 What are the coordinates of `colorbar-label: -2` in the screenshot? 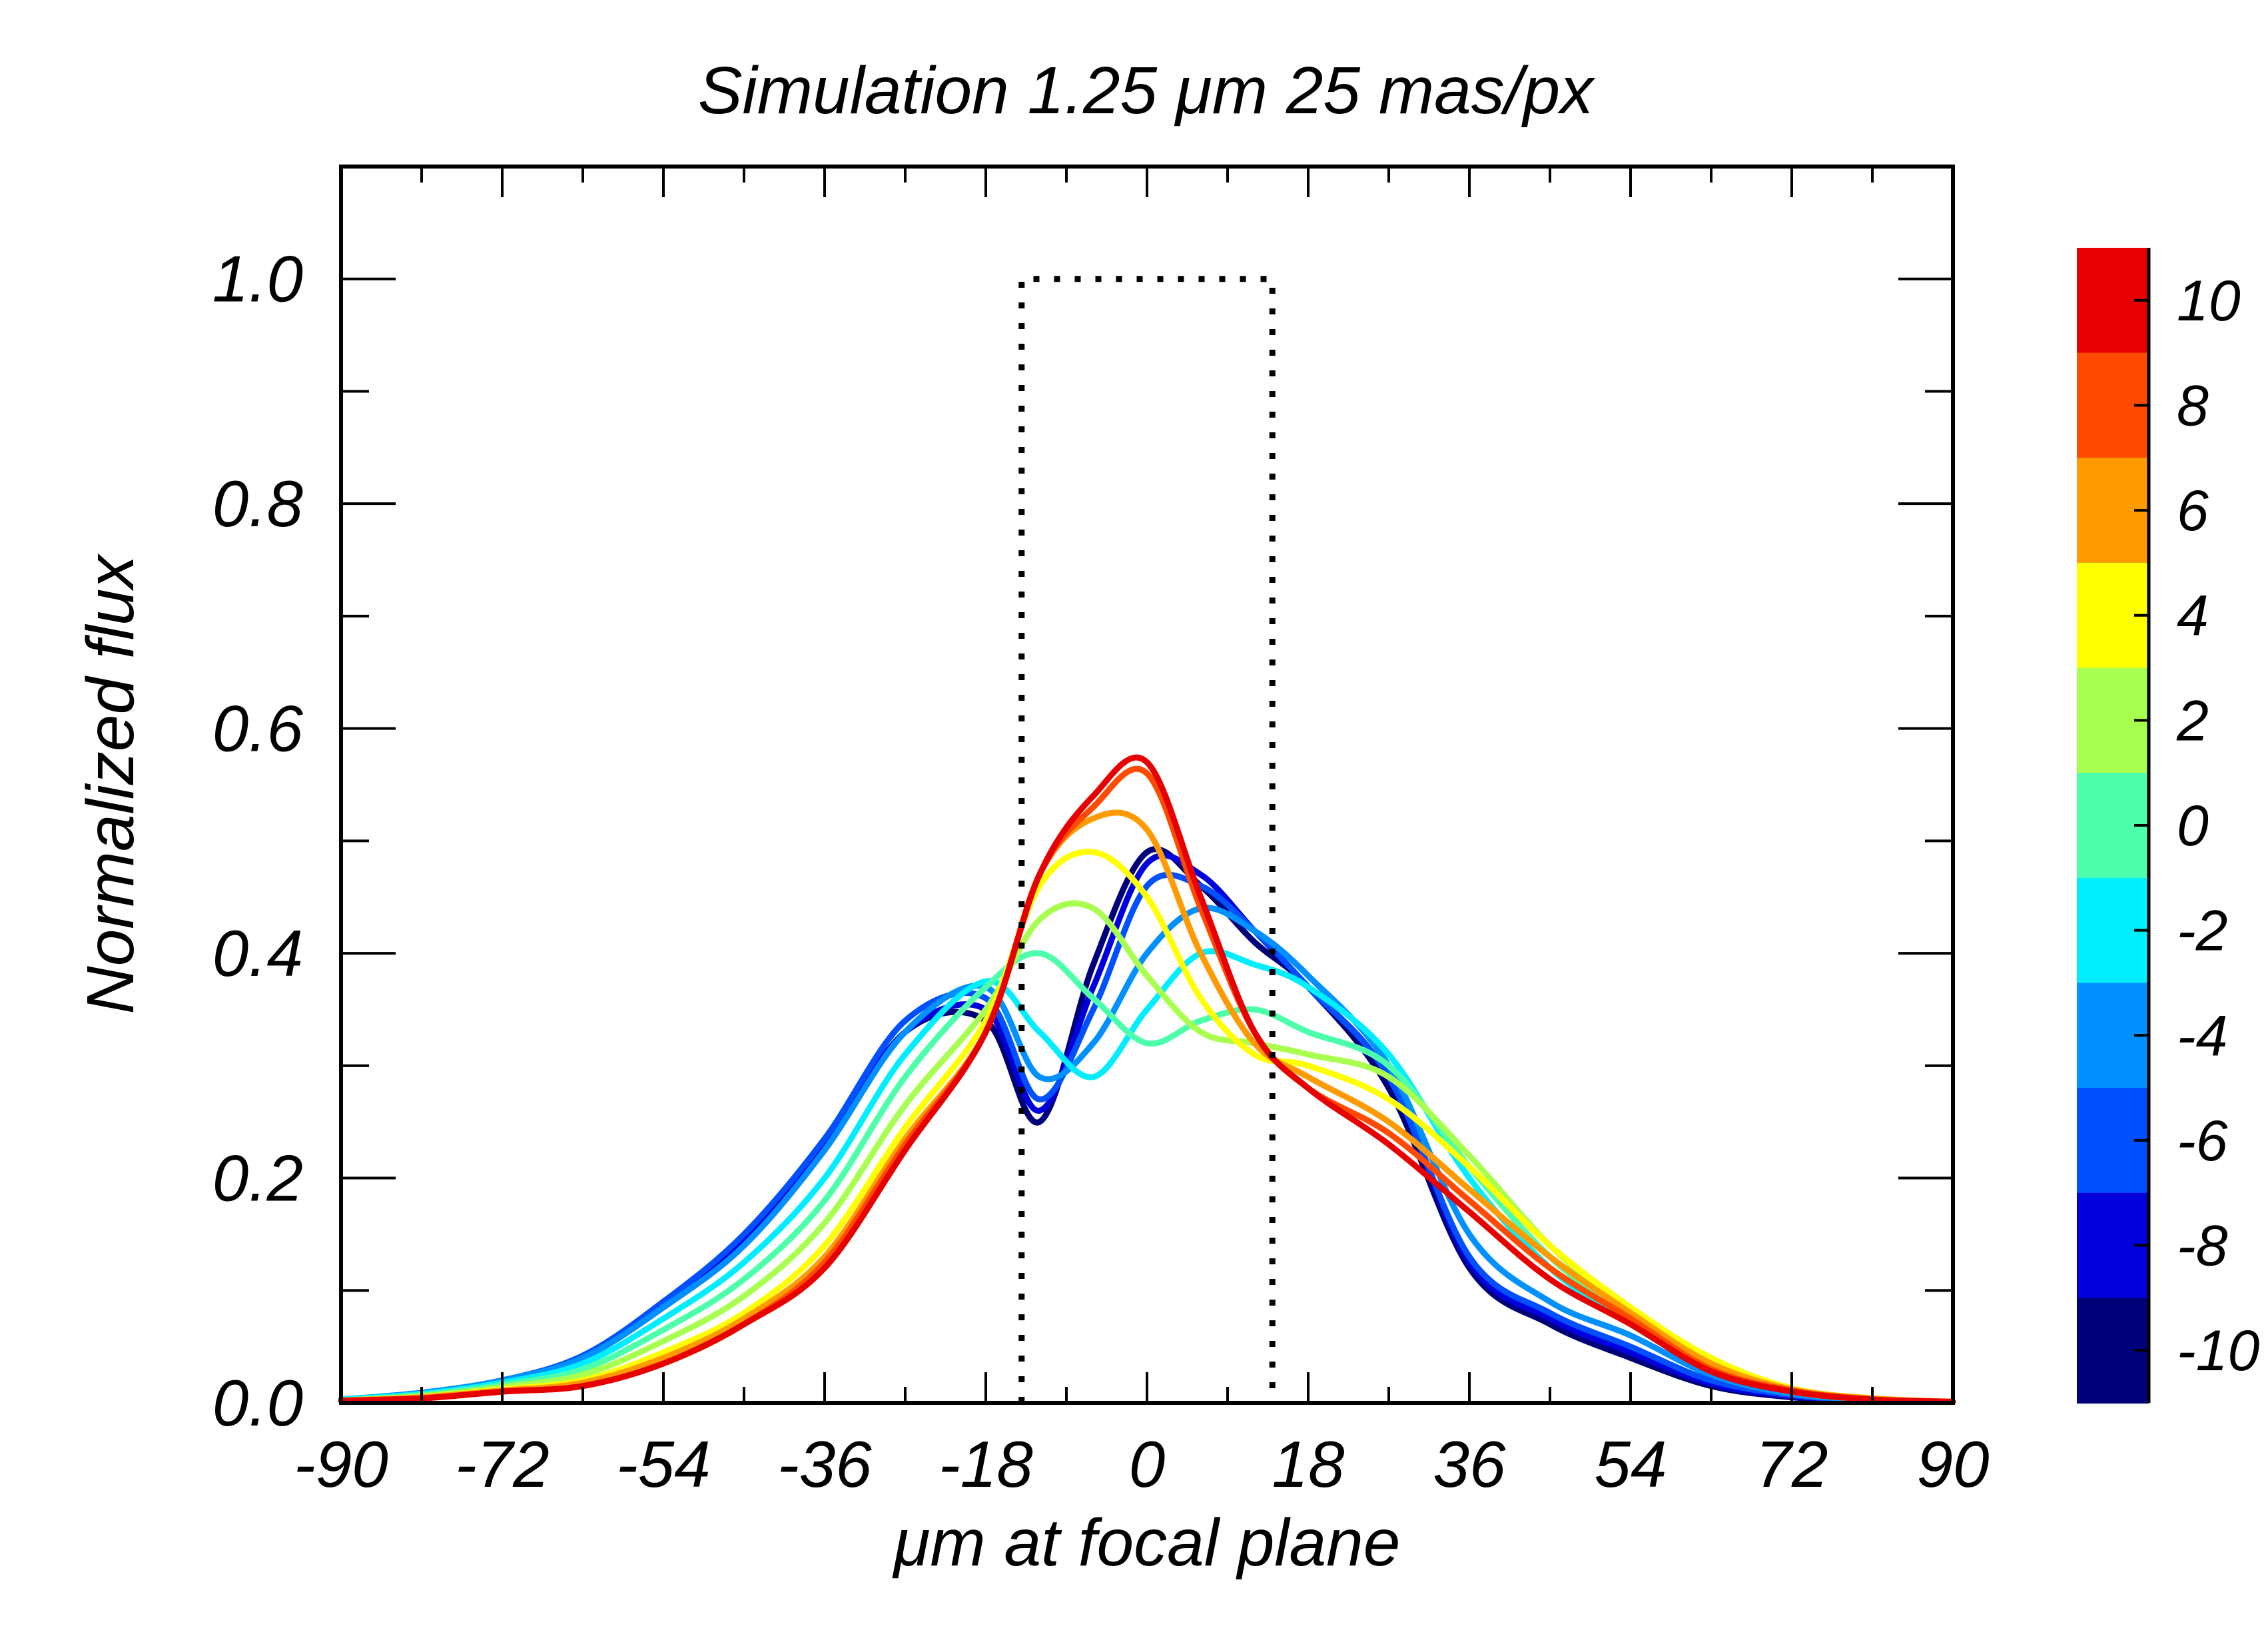 It's located at (2202, 931).